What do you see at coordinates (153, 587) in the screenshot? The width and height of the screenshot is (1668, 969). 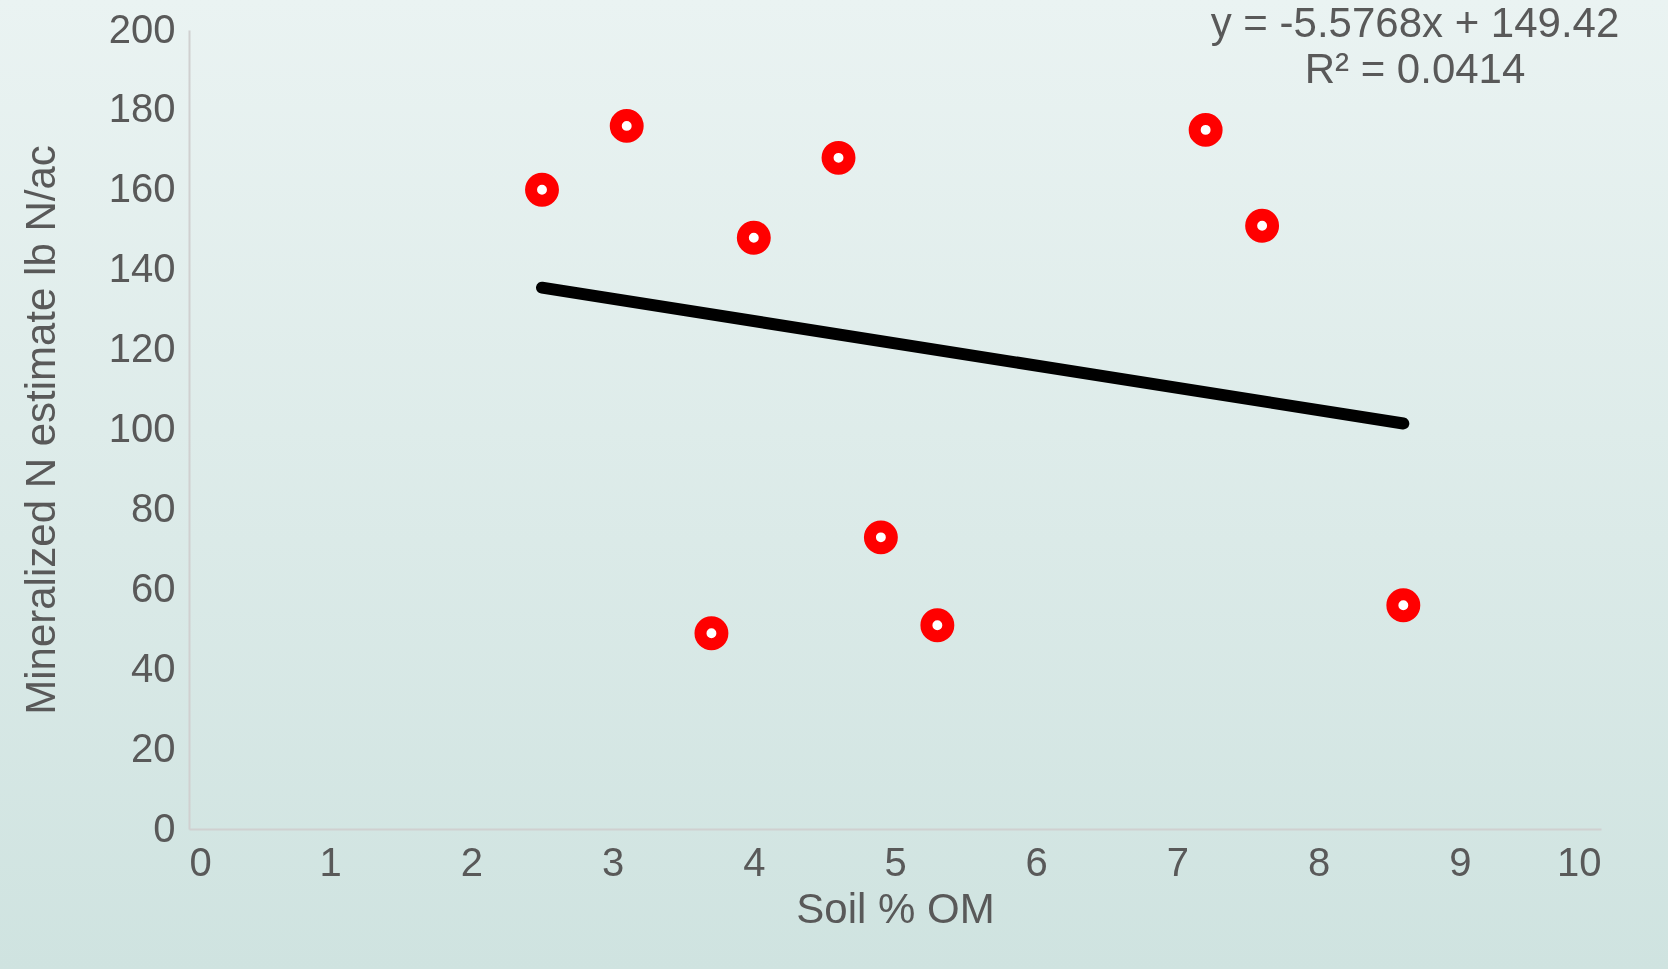 I see `y-tick-label: 60` at bounding box center [153, 587].